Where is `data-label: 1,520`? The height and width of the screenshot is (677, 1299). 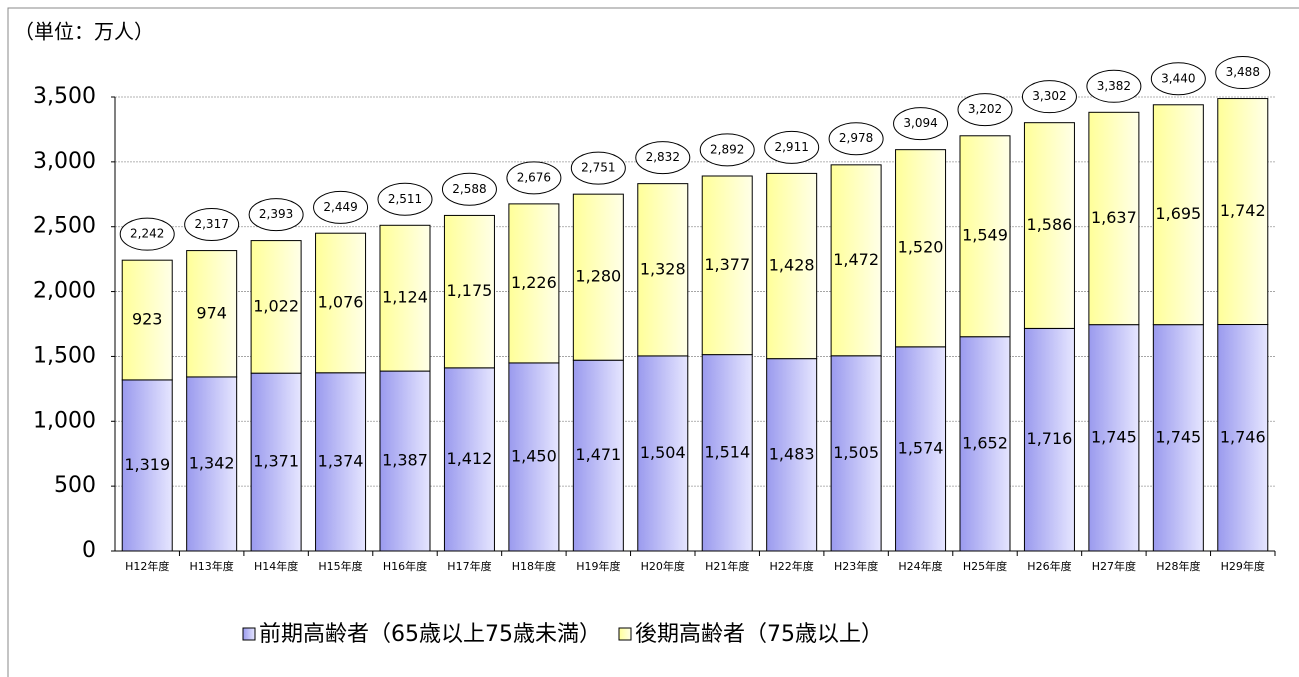 data-label: 1,520 is located at coordinates (921, 247).